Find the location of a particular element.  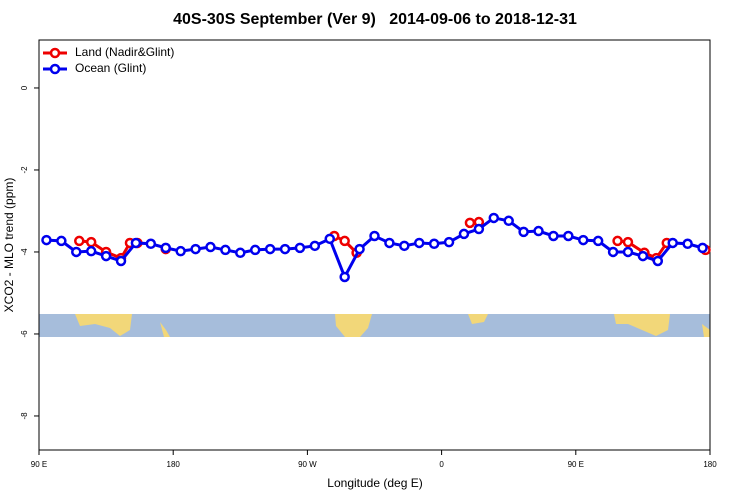

y-tick-label: -4 is located at coordinates (24, 252).